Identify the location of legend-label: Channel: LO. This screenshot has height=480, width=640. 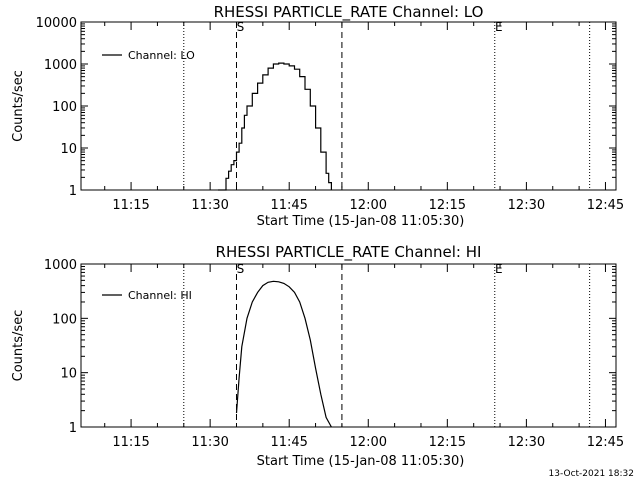
(161, 55).